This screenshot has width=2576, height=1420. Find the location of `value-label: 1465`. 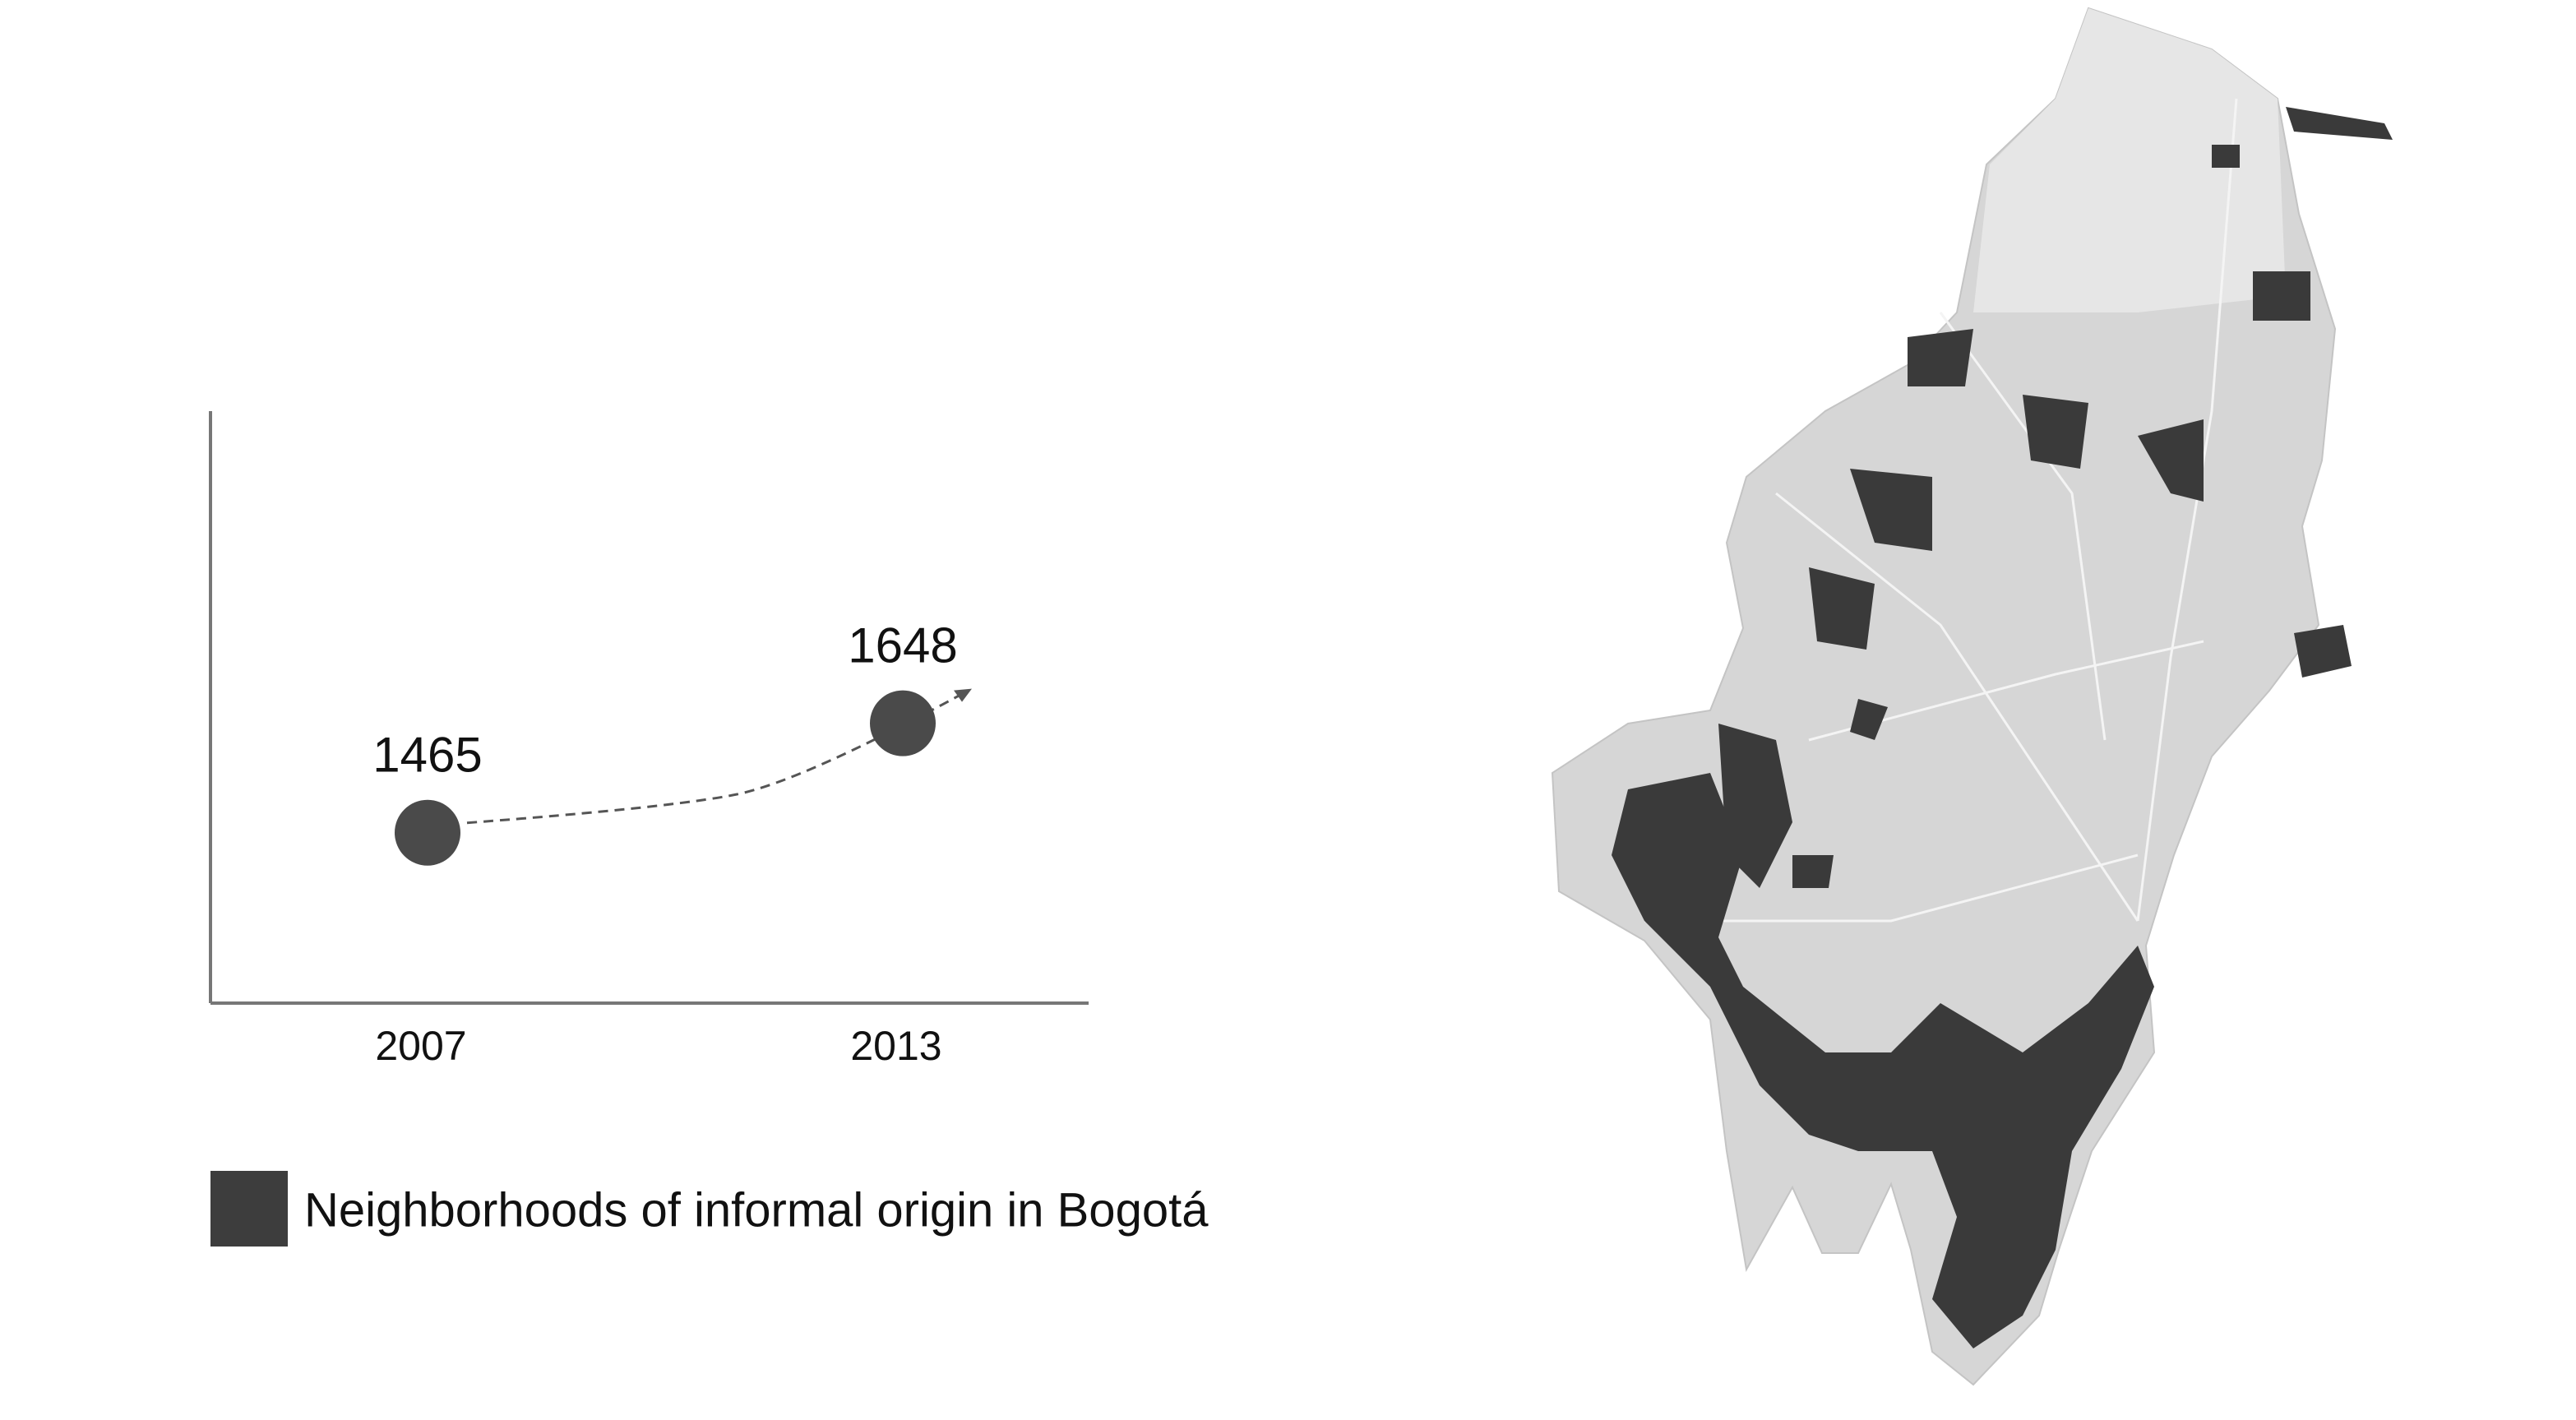

value-label: 1465 is located at coordinates (427, 755).